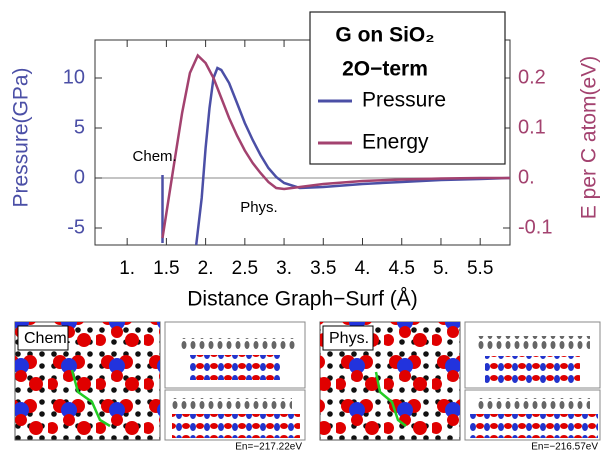 This screenshot has height=465, width=605. I want to click on y-tick-label: 0, so click(79, 177).